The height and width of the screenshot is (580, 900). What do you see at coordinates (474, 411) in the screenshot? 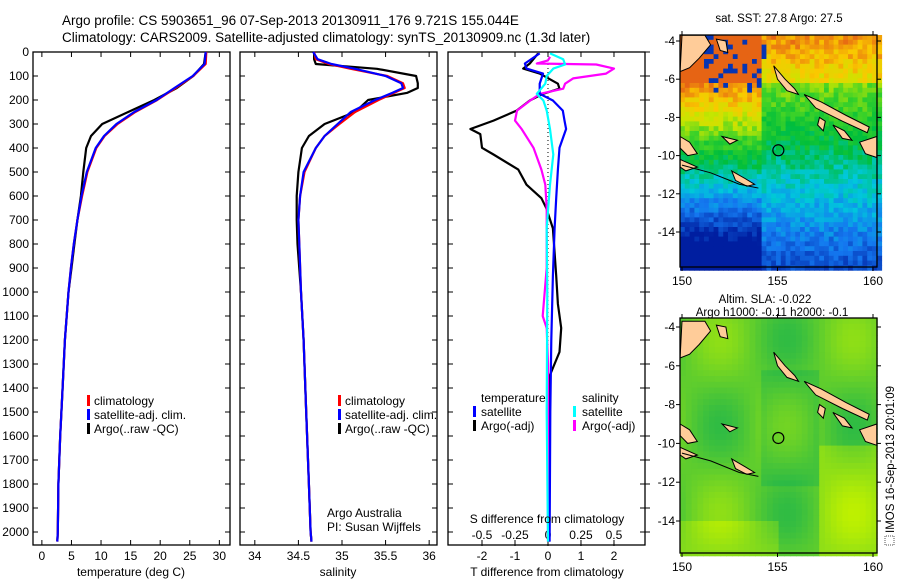
I see `legend-swatch-t-satellite` at bounding box center [474, 411].